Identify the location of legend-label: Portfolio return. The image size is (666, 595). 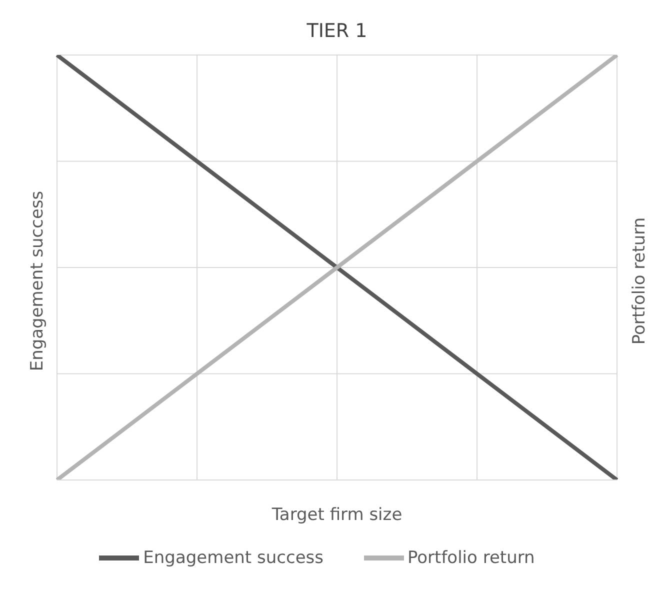
(471, 558).